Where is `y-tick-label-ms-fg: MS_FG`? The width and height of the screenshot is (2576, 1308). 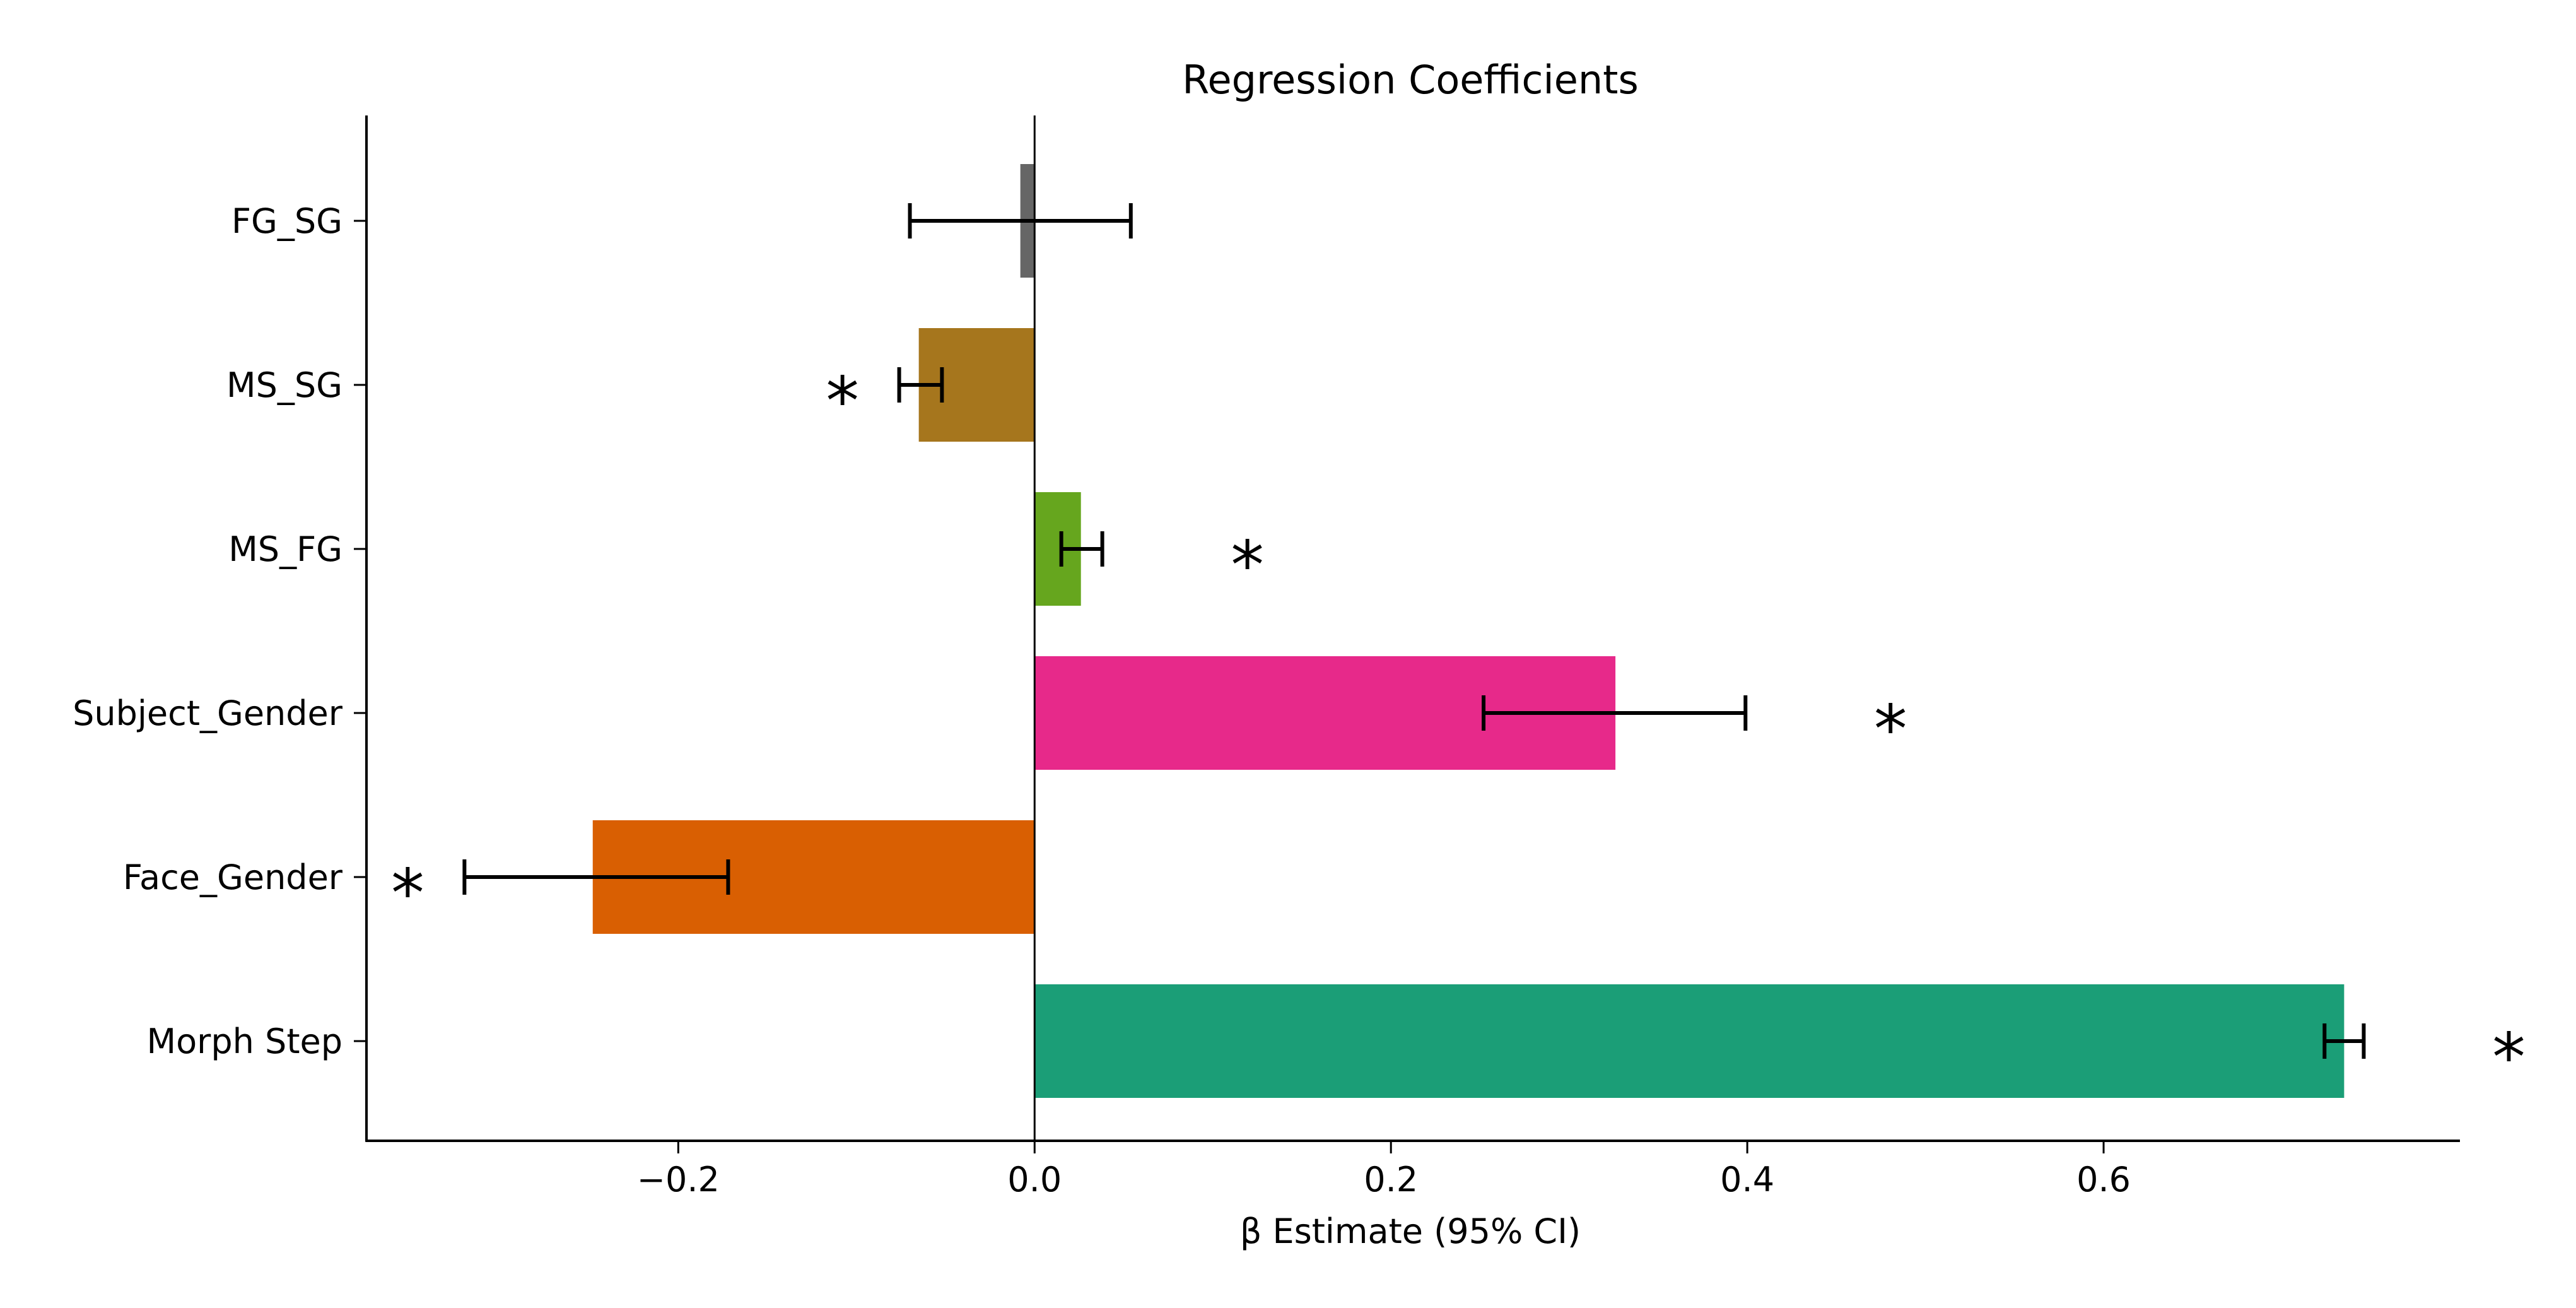
y-tick-label-ms-fg: MS_FG is located at coordinates (285, 549).